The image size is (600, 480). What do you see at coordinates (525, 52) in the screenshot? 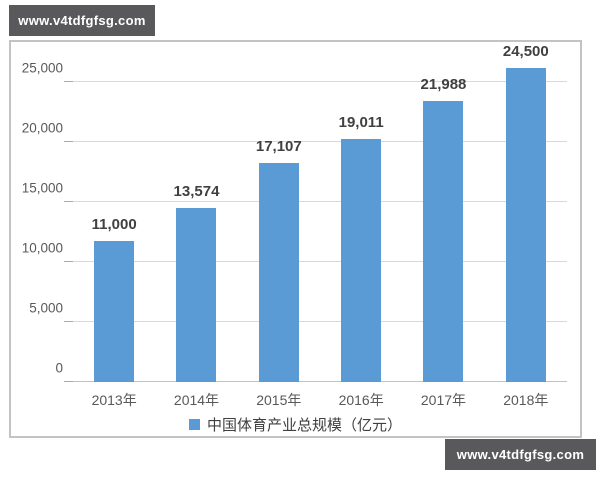
I see `bar-value-label: 24,500` at bounding box center [525, 52].